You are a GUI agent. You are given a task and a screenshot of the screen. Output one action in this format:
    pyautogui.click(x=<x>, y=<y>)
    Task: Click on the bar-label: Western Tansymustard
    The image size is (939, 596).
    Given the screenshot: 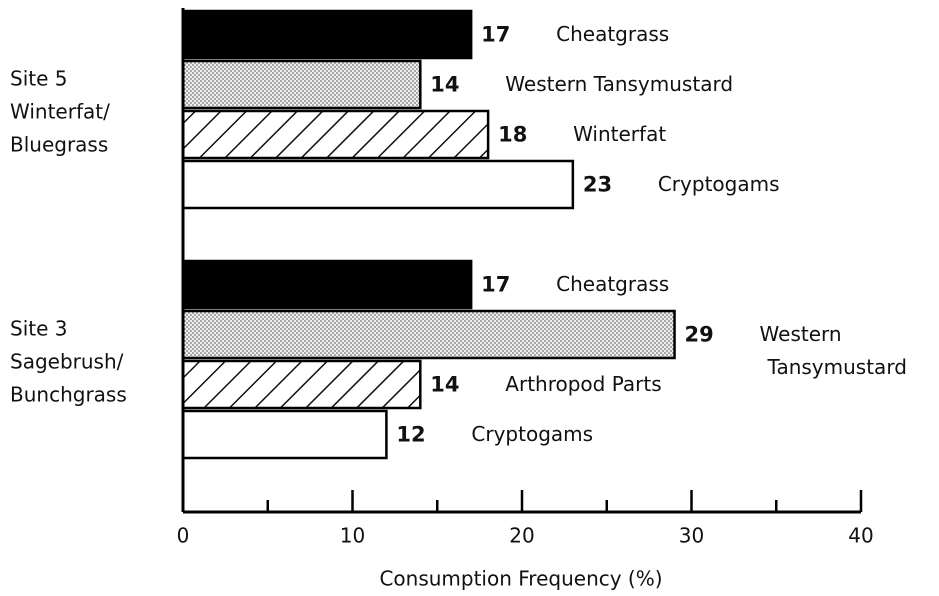 What is the action you would take?
    pyautogui.click(x=619, y=84)
    